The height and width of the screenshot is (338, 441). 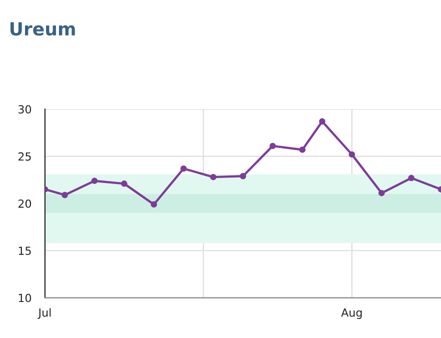 I want to click on y-tick-label: 20, so click(x=25, y=203).